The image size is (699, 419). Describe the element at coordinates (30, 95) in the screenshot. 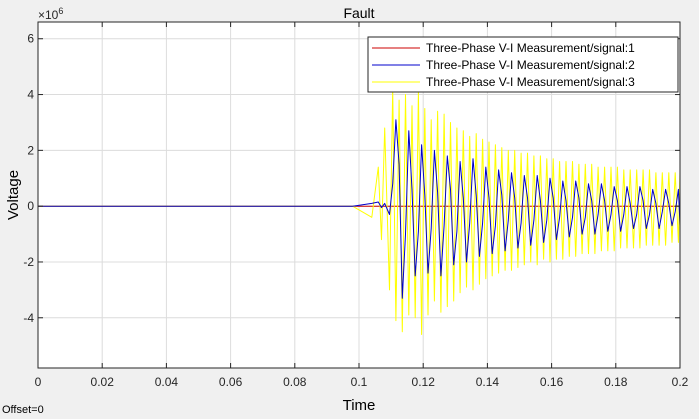

I see `y-tick-label: 4` at that location.